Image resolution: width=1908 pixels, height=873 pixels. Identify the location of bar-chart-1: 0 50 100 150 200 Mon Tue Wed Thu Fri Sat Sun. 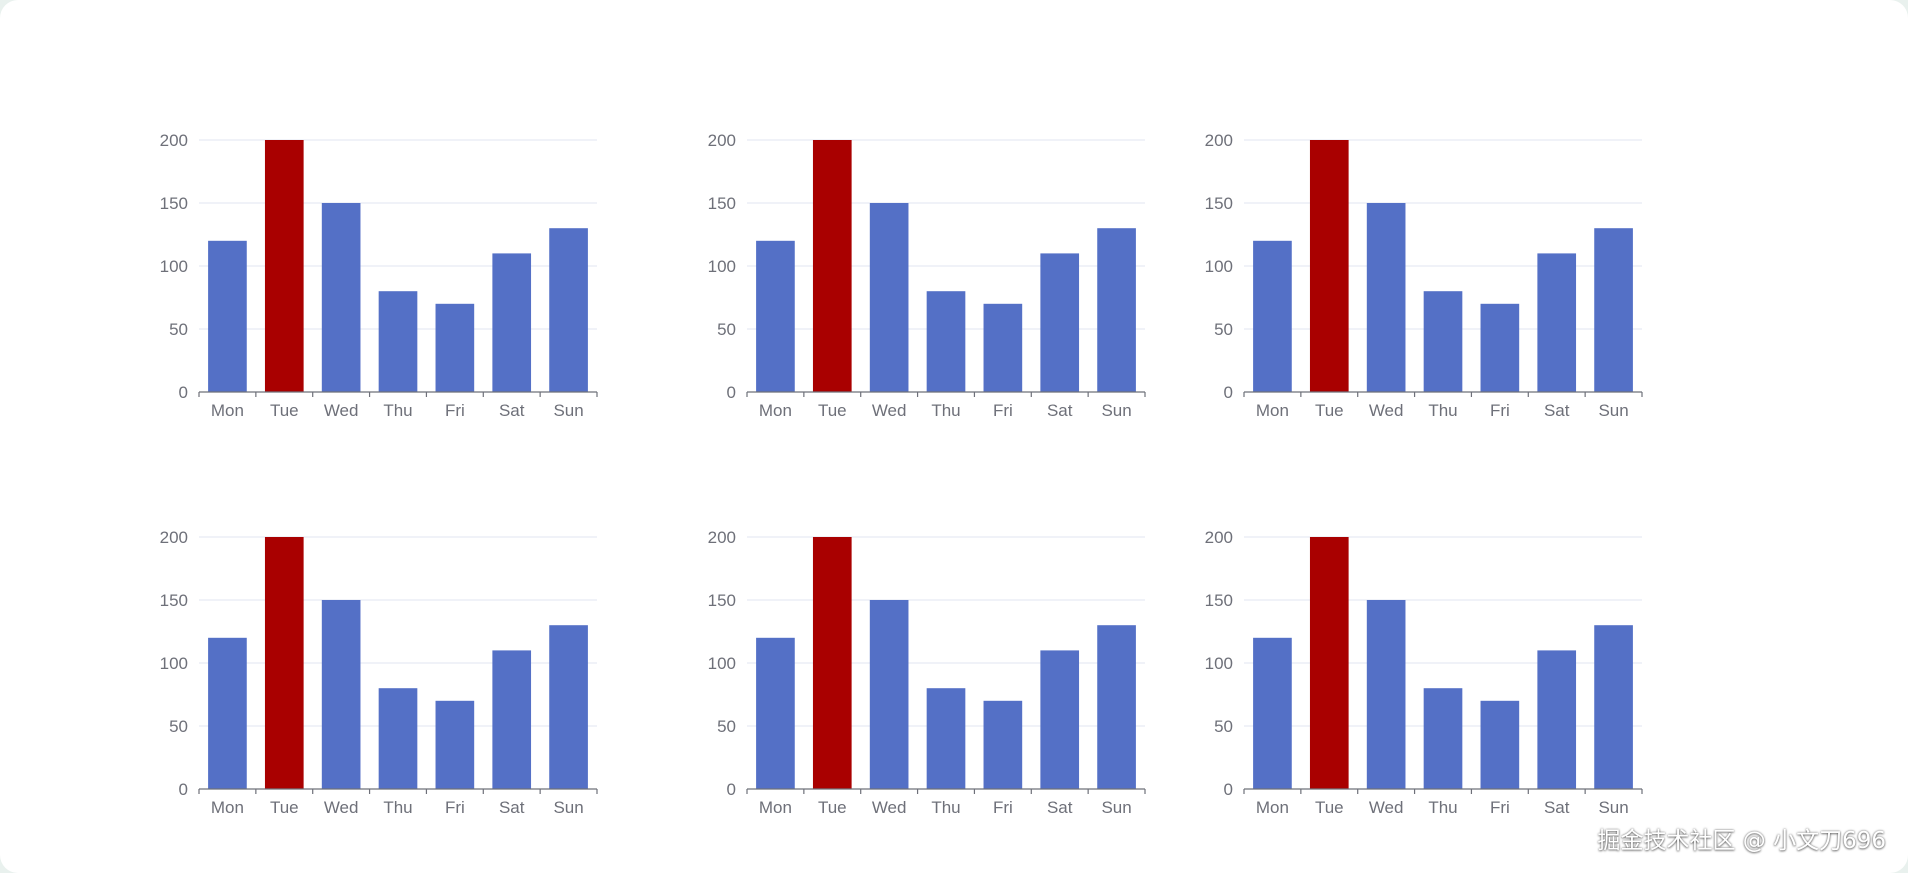
(379, 275).